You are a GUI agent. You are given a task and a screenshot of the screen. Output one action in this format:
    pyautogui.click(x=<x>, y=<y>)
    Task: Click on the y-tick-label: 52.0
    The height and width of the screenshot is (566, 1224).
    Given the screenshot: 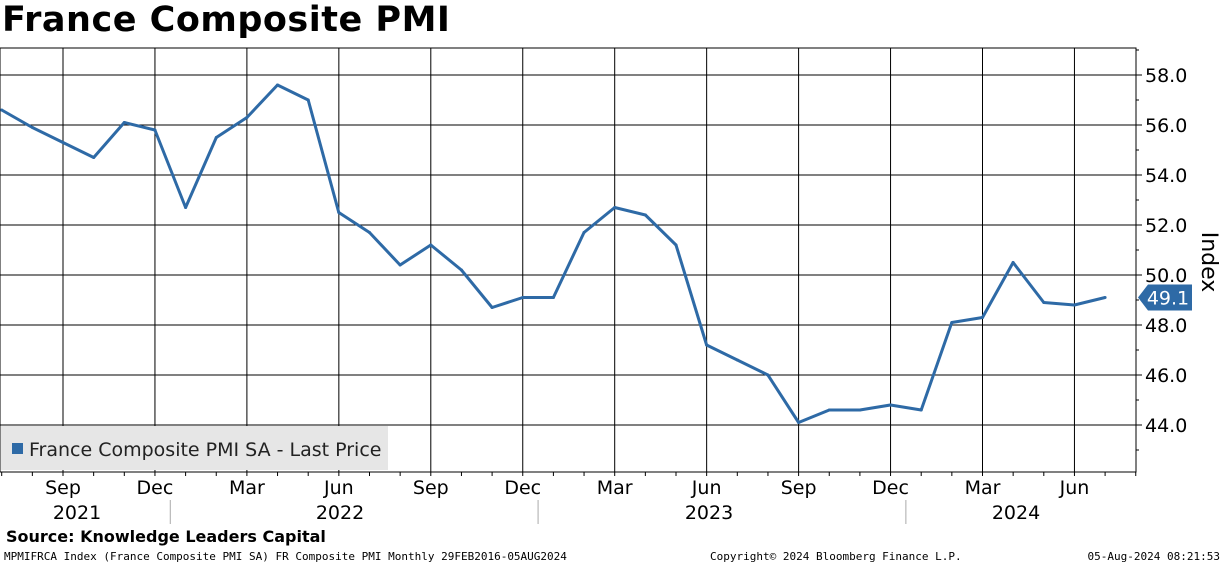 What is the action you would take?
    pyautogui.click(x=1166, y=226)
    